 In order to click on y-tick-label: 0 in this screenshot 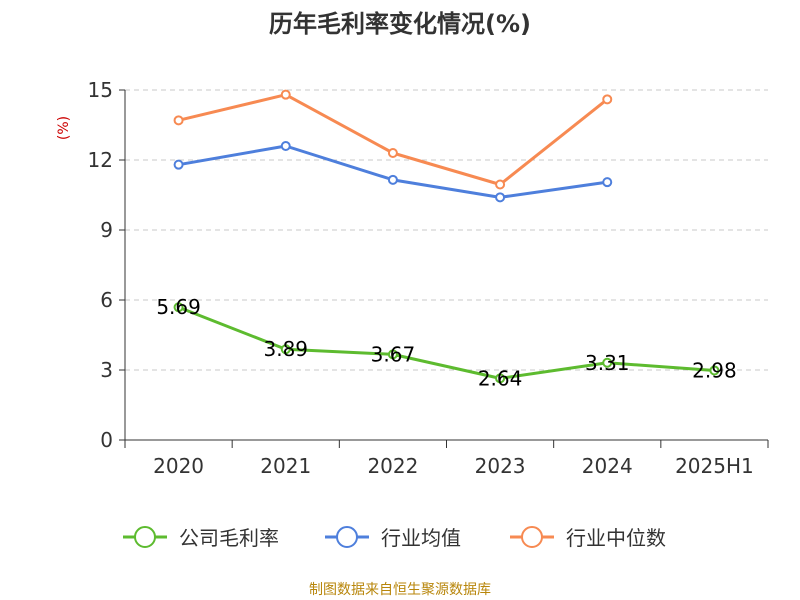, I will do `click(106, 440)`.